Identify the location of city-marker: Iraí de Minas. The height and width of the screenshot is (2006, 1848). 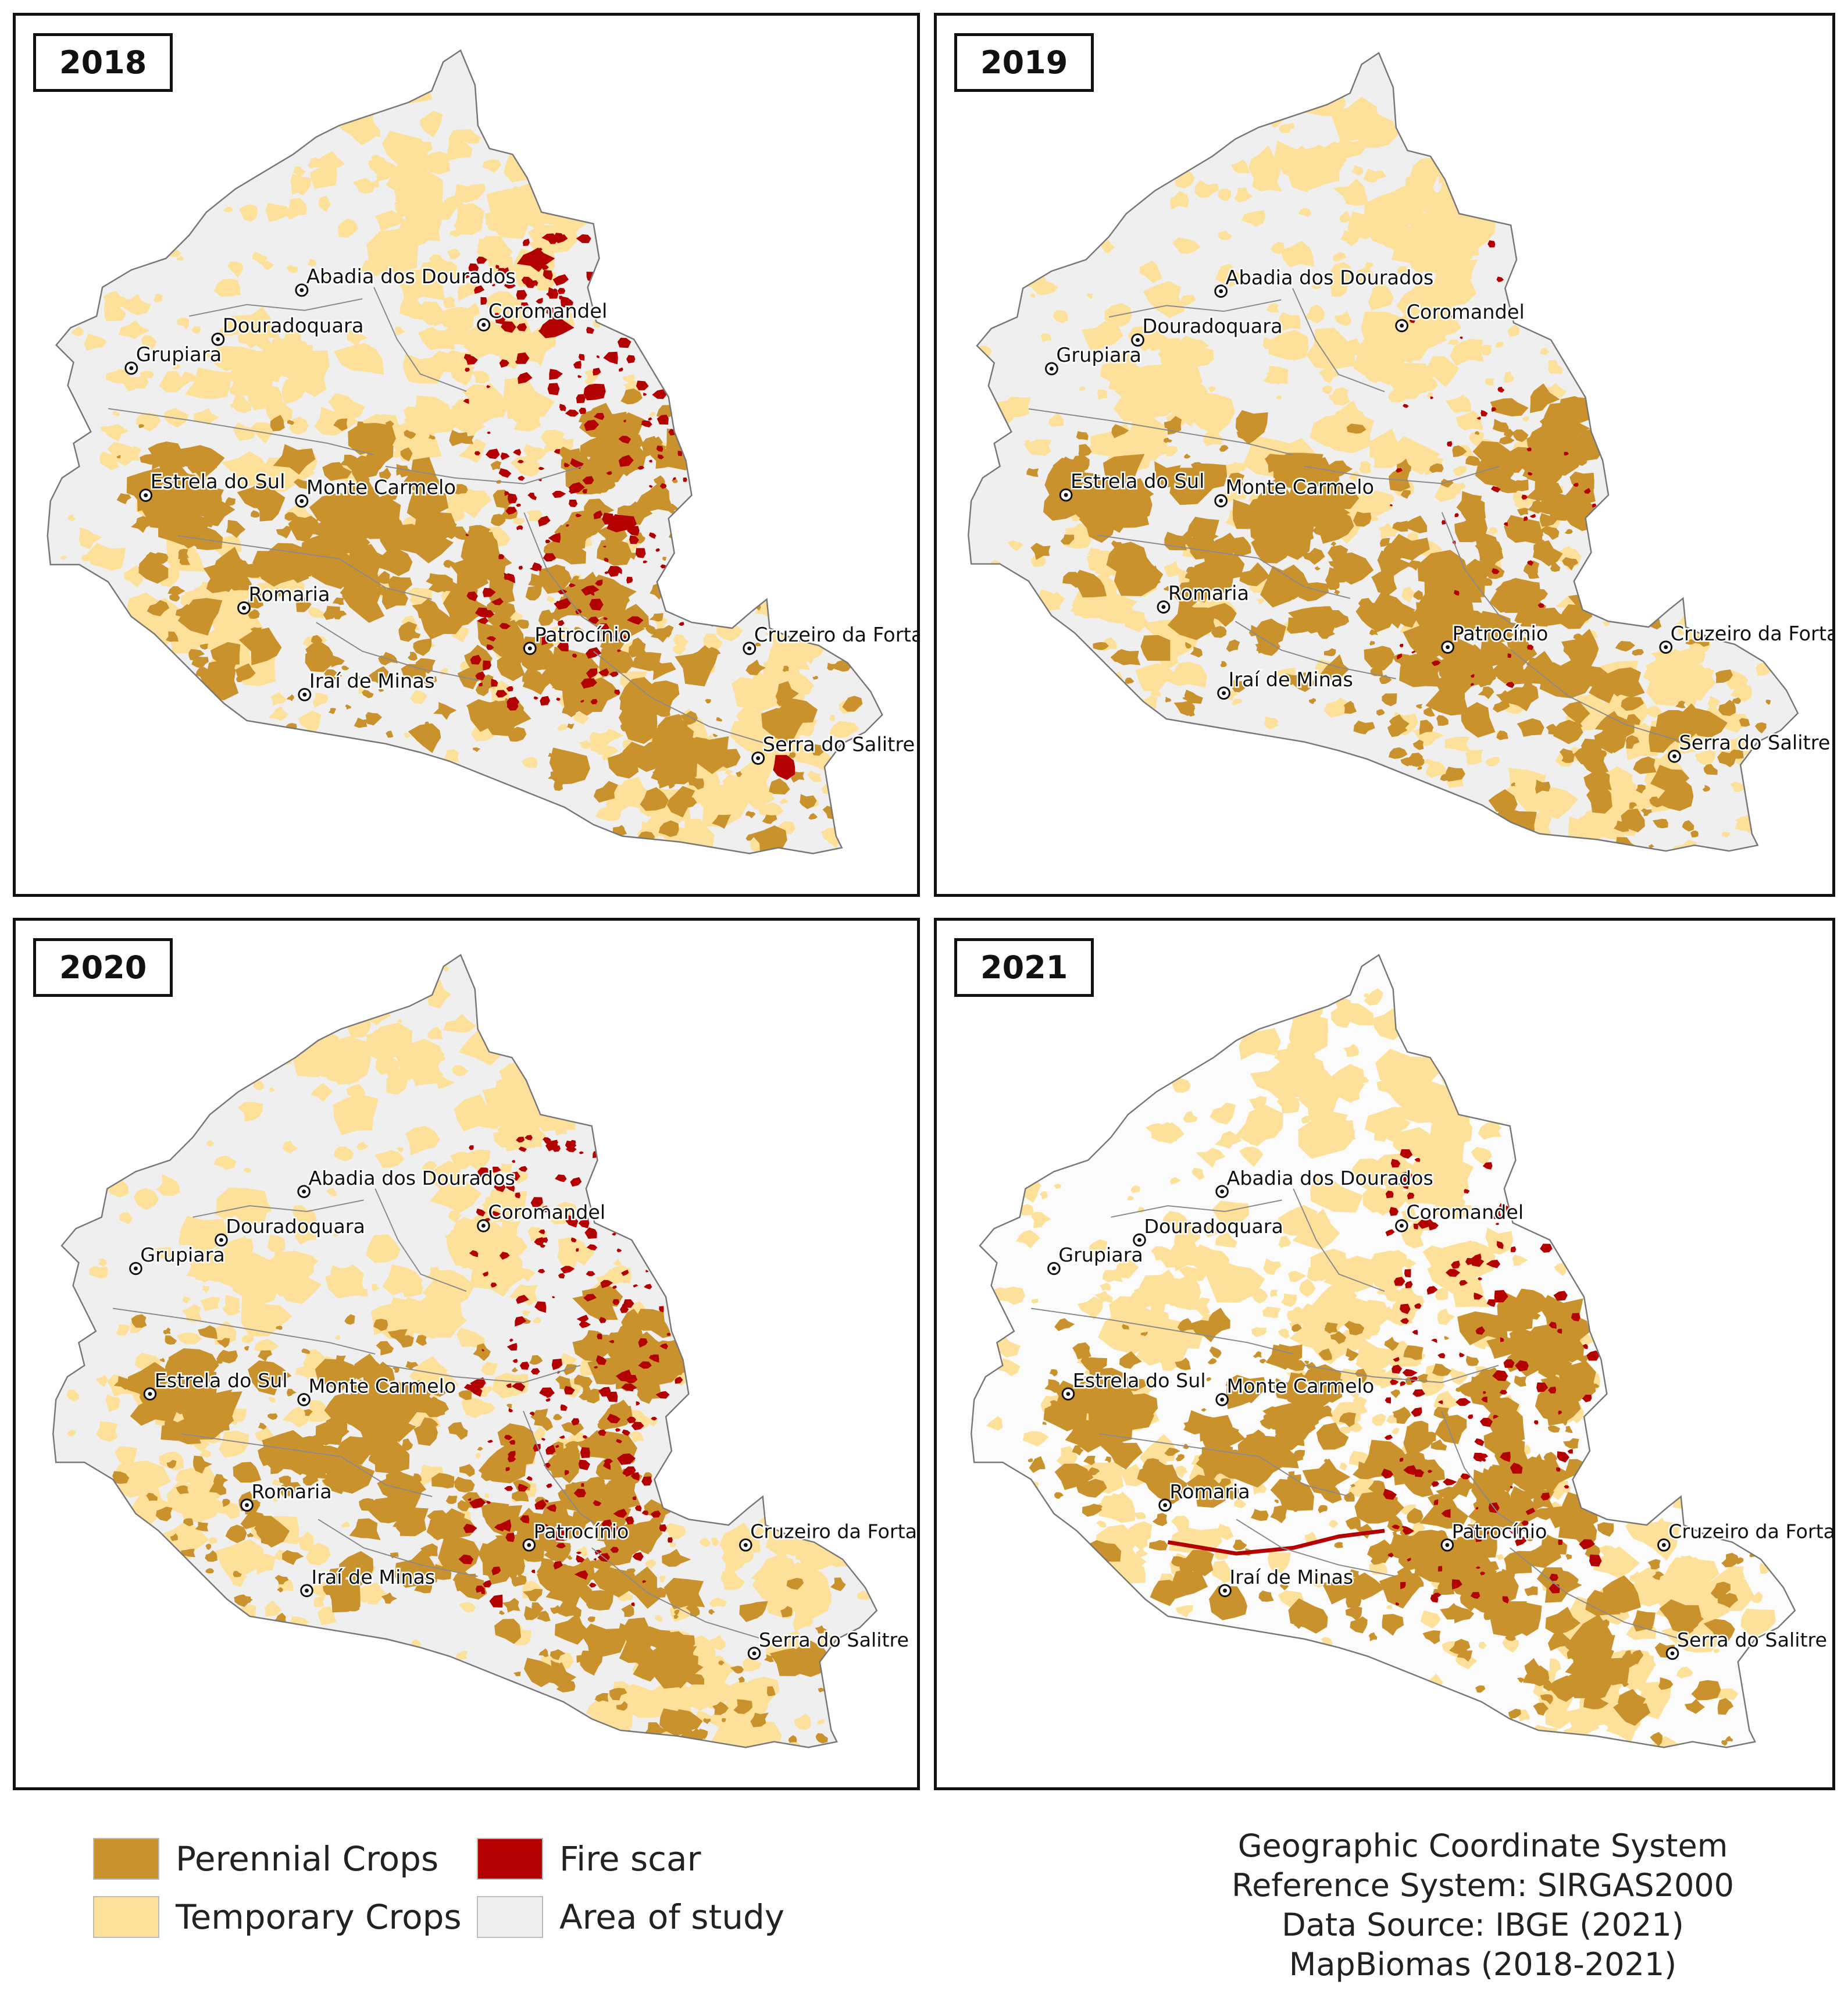
(367, 684).